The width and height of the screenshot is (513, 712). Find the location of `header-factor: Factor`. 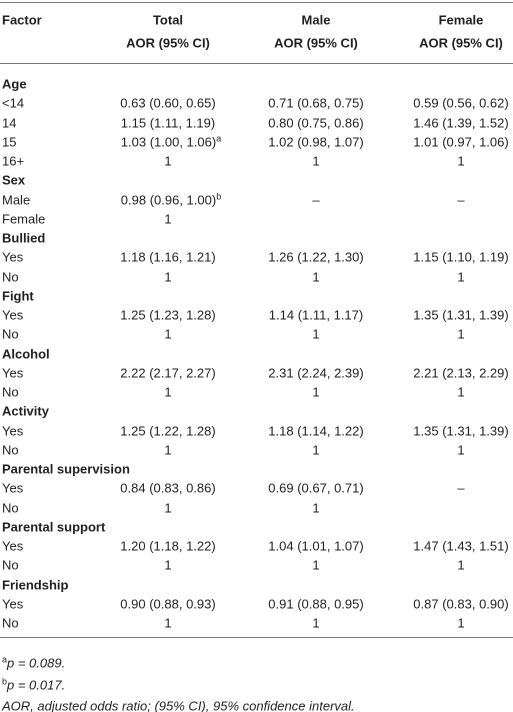

header-factor: Factor is located at coordinates (22, 20).